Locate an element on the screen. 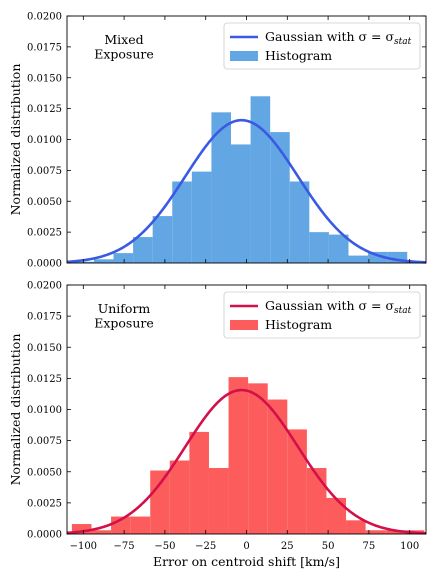 The height and width of the screenshot is (581, 436). x-tick-label: −50 is located at coordinates (164, 546).